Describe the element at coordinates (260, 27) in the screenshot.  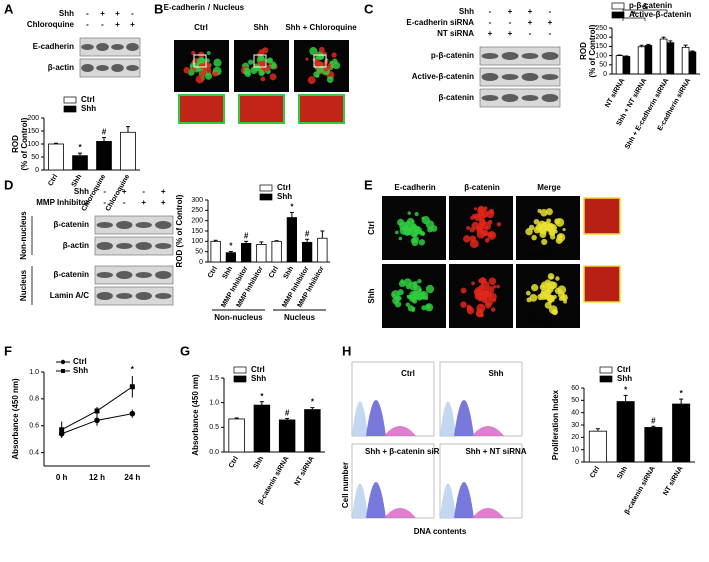
I see `column-label: Shh` at that location.